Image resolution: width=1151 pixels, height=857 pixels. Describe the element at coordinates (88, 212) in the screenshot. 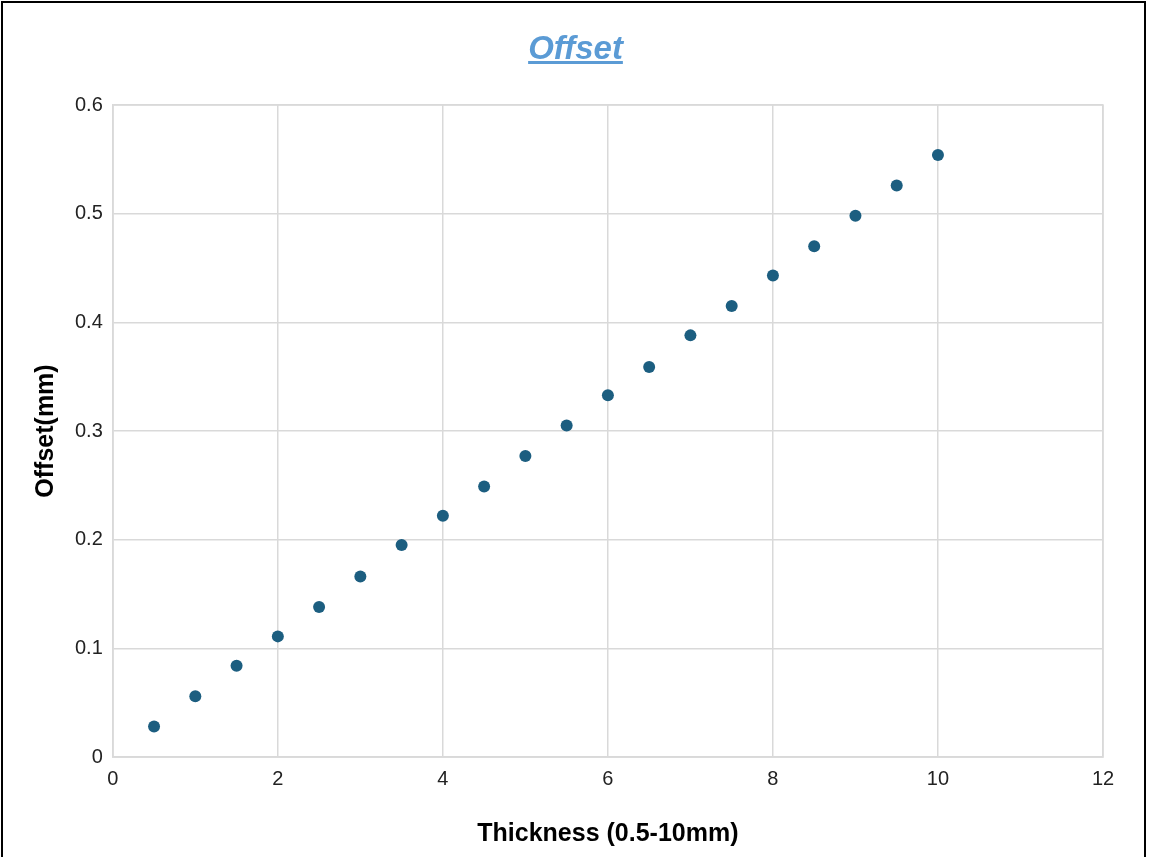

I see `y-tick-label: 0.5` at that location.